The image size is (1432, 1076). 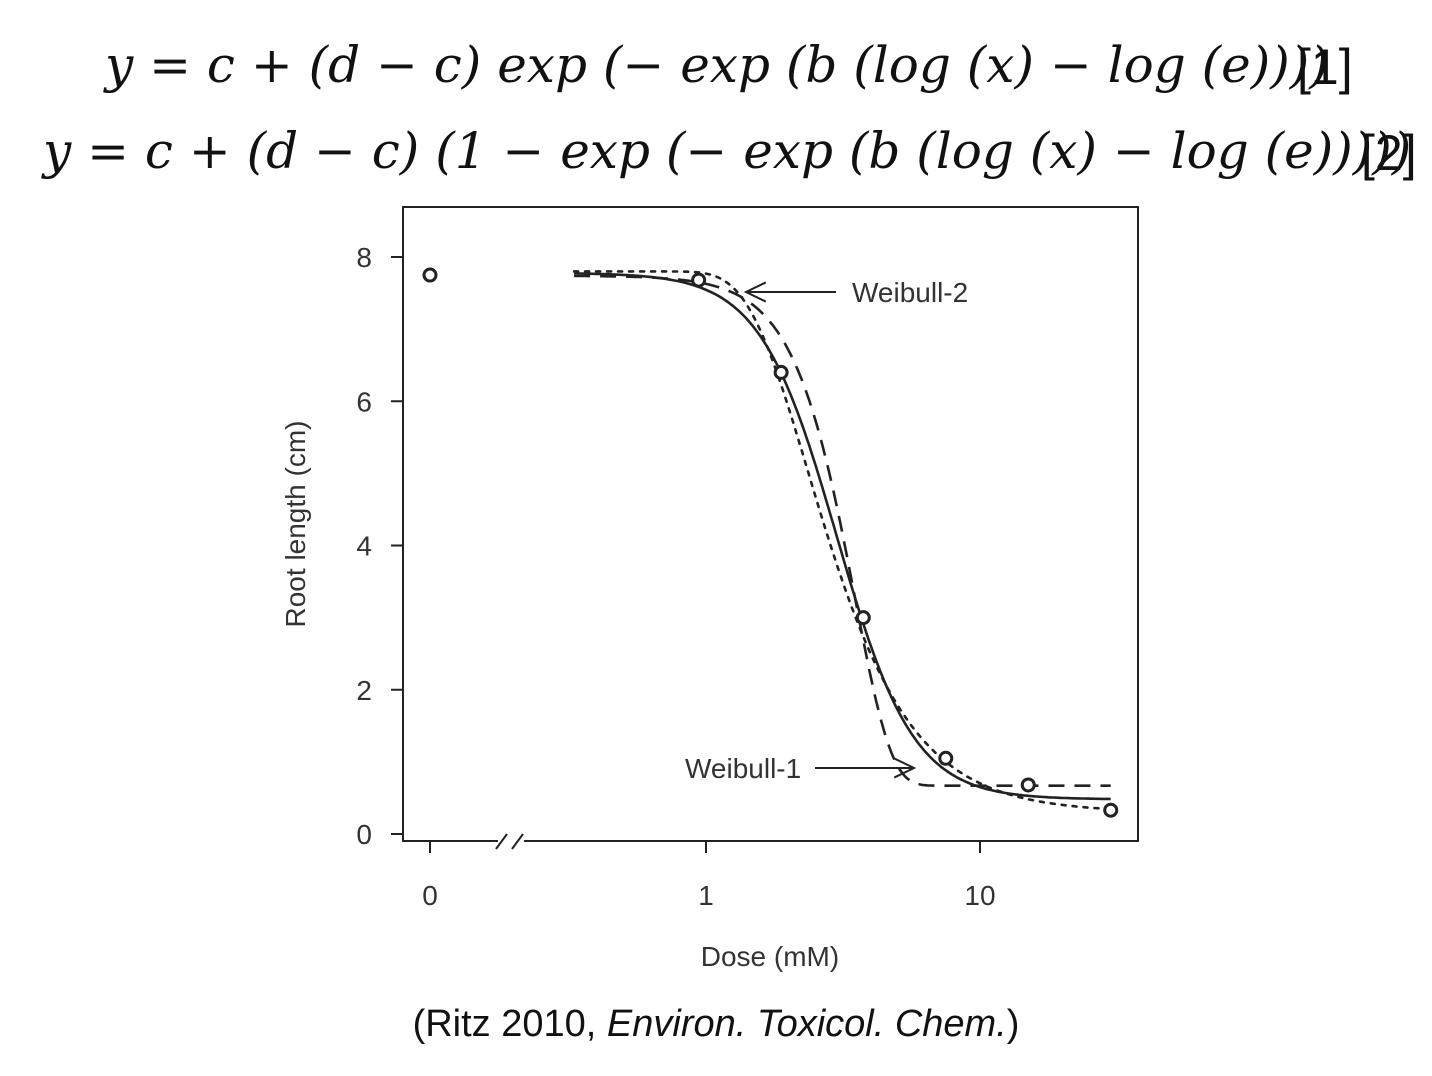 I want to click on citation: (Ritz 2010, Environ. Toxicol. Chem.), so click(x=716, y=1024).